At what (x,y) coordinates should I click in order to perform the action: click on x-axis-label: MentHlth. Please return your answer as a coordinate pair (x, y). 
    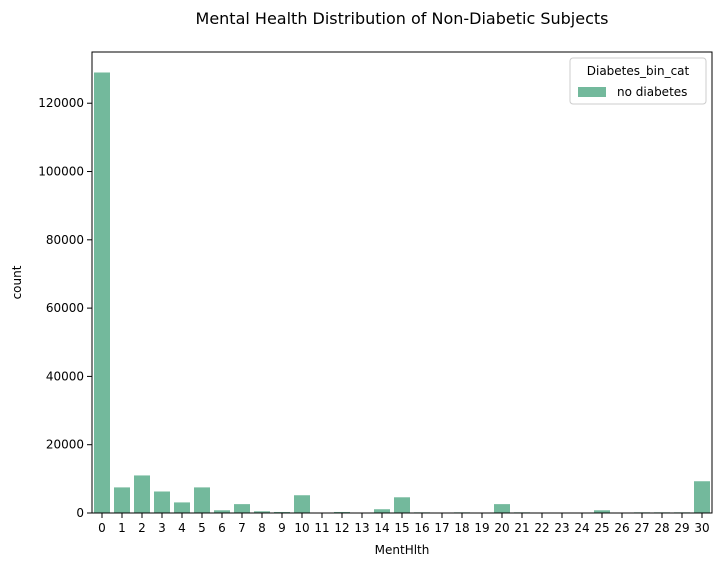
    Looking at the image, I should click on (402, 550).